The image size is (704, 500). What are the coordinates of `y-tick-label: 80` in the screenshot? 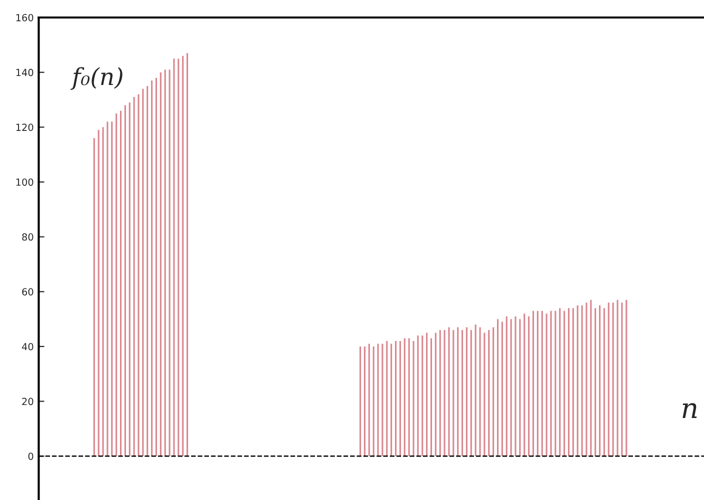 It's located at (28, 237).